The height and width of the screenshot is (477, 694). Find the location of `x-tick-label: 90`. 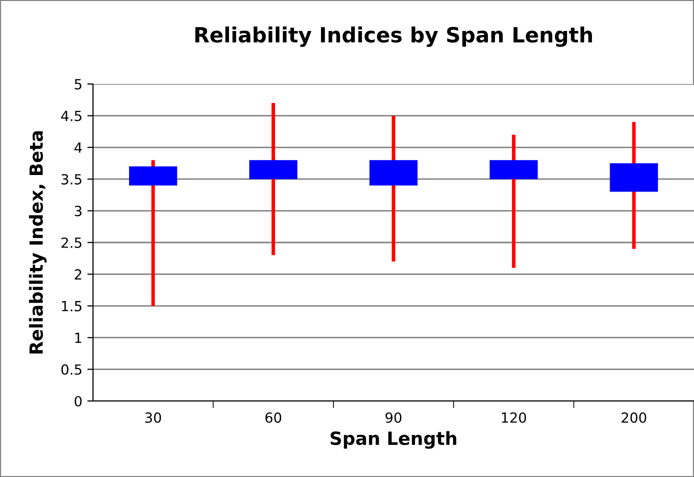

x-tick-label: 90 is located at coordinates (394, 417).